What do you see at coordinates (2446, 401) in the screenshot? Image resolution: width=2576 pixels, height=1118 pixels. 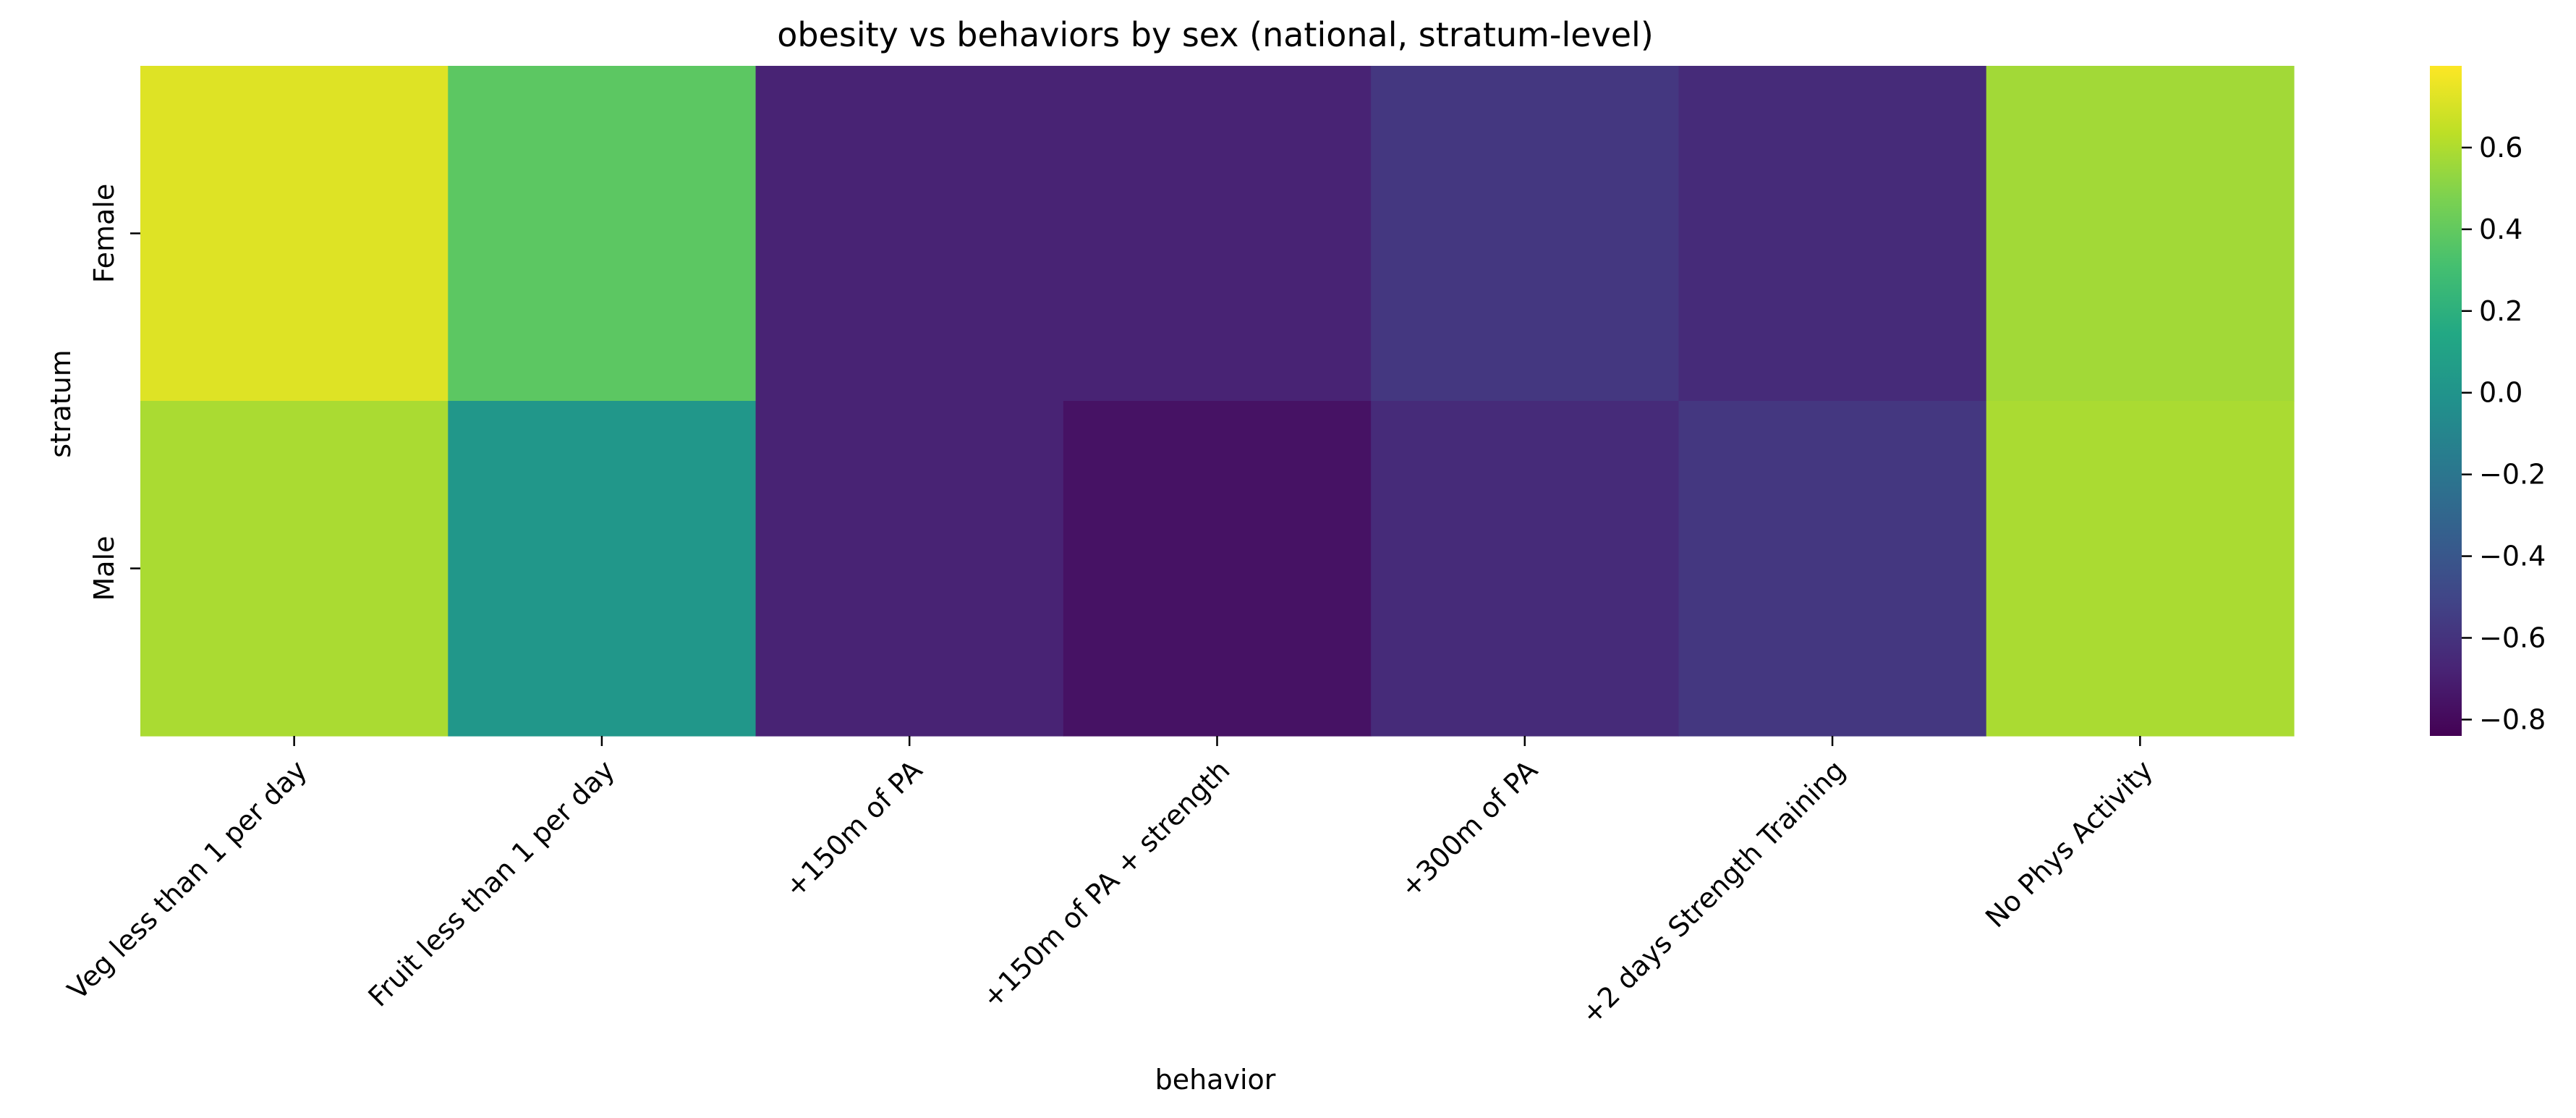 I see `colorbar-gradient` at bounding box center [2446, 401].